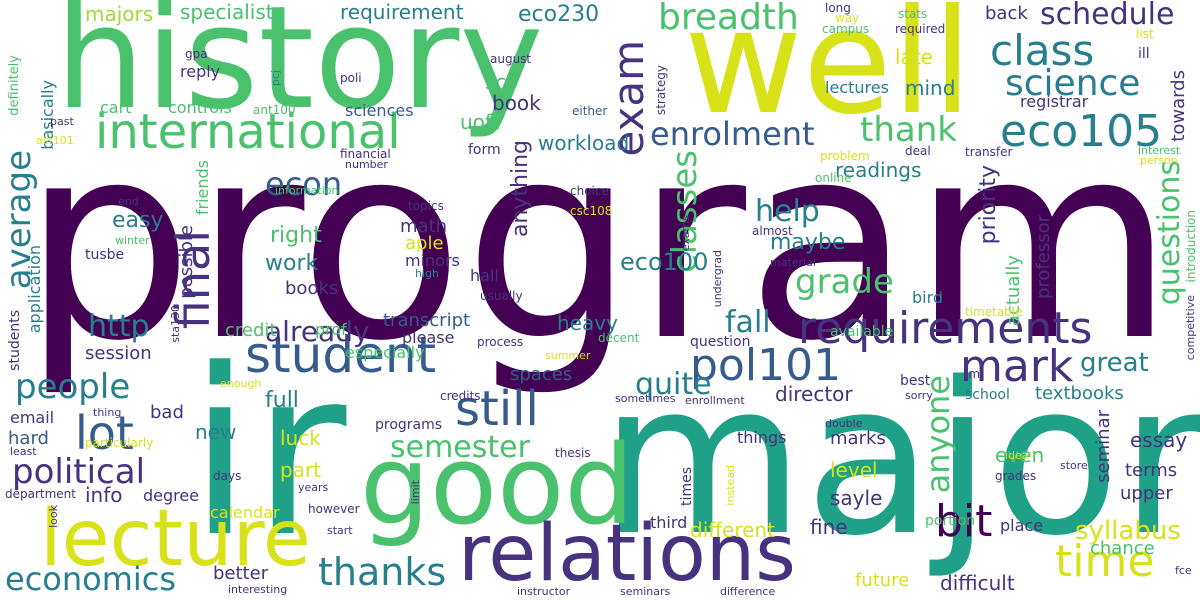 This screenshot has width=1200, height=600. I want to click on word-application: application, so click(34, 289).